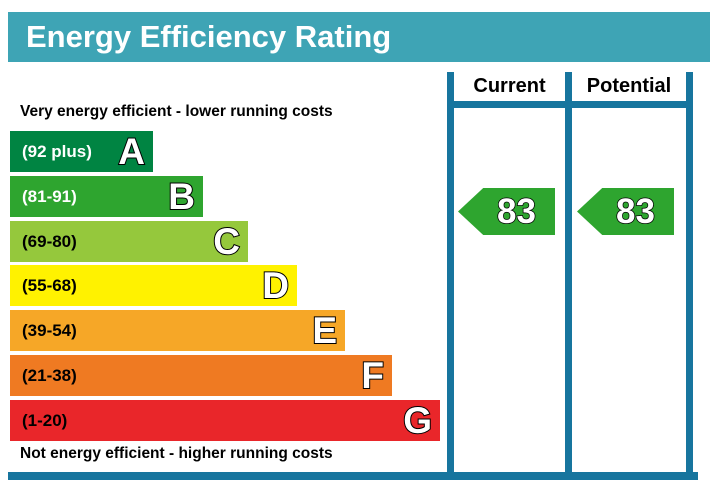 The image size is (710, 489). I want to click on band-e-range: (39-54), so click(49, 330).